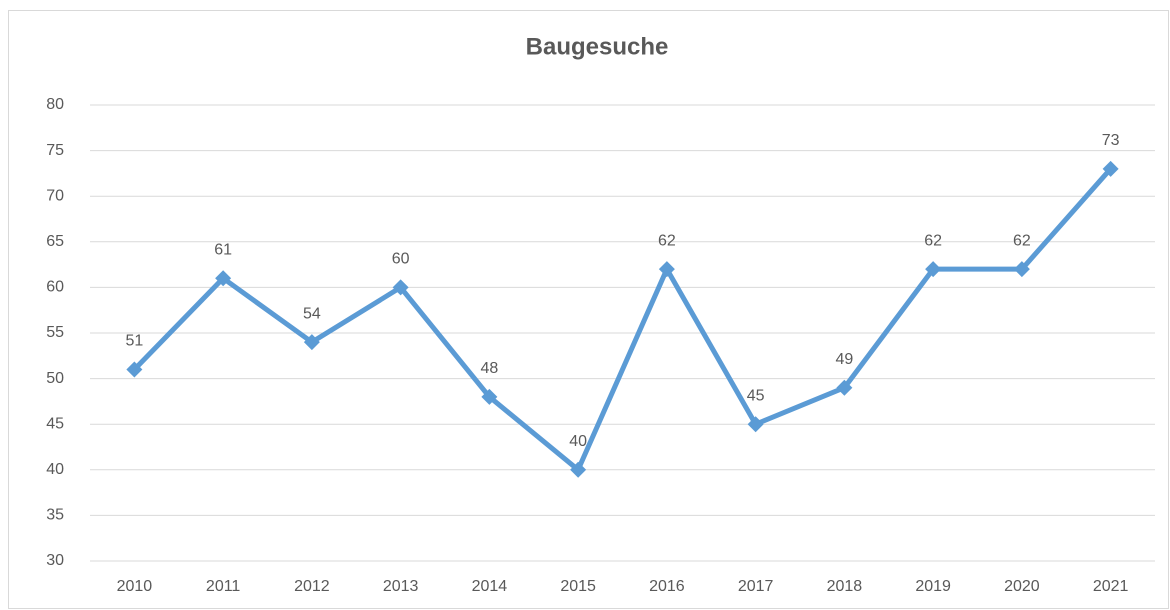 The image size is (1170, 610). What do you see at coordinates (55, 378) in the screenshot?
I see `y-tick-label: 50` at bounding box center [55, 378].